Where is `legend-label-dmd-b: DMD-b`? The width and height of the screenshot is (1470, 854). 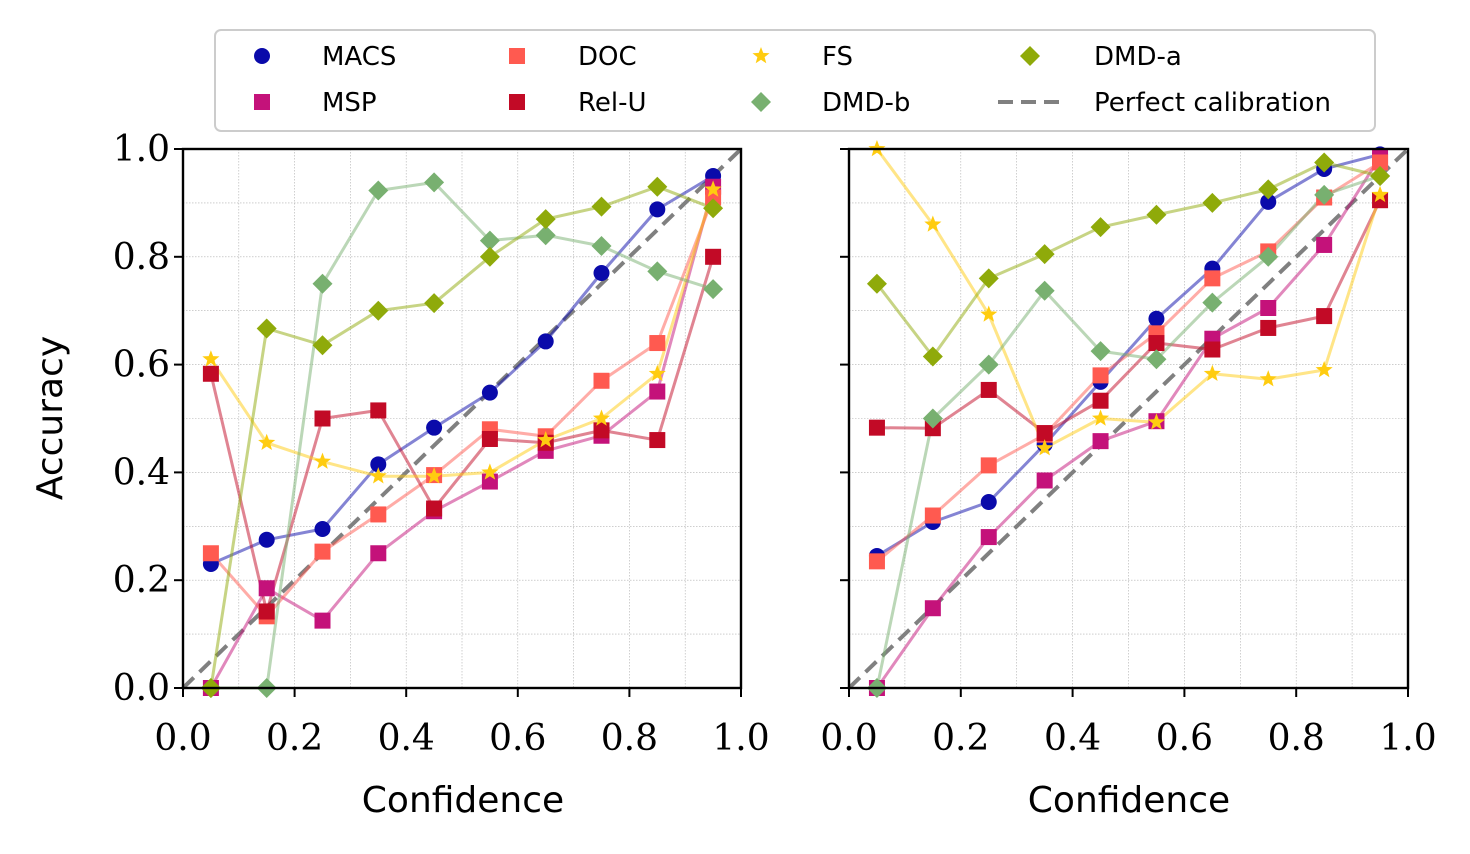 legend-label-dmd-b: DMD-b is located at coordinates (866, 103).